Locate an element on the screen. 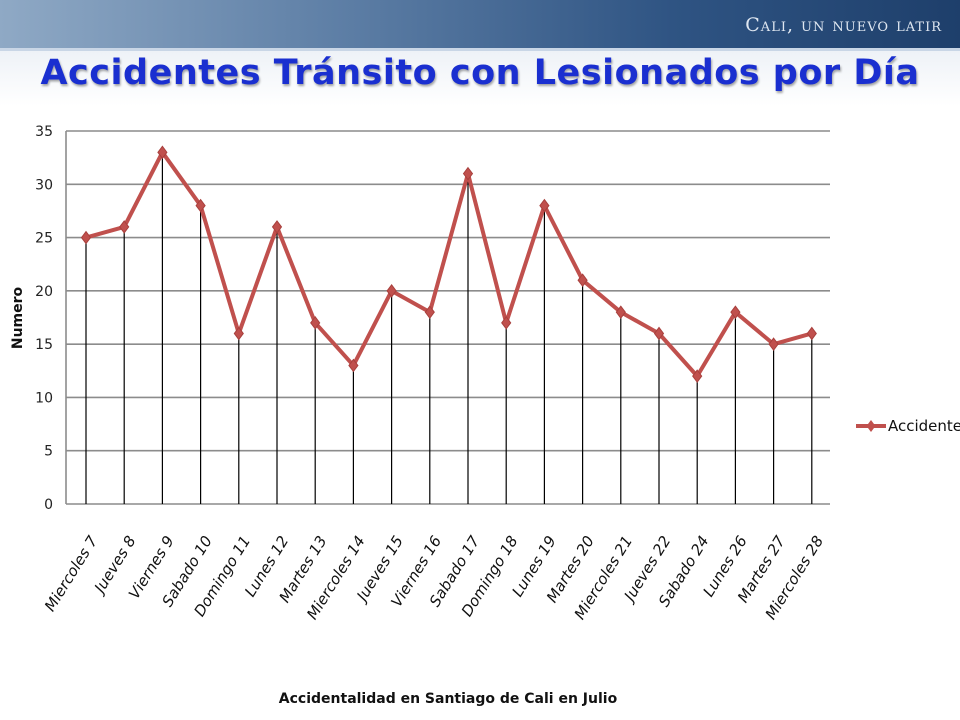 This screenshot has width=960, height=720. y-tick-label-0: 0 is located at coordinates (48, 505).